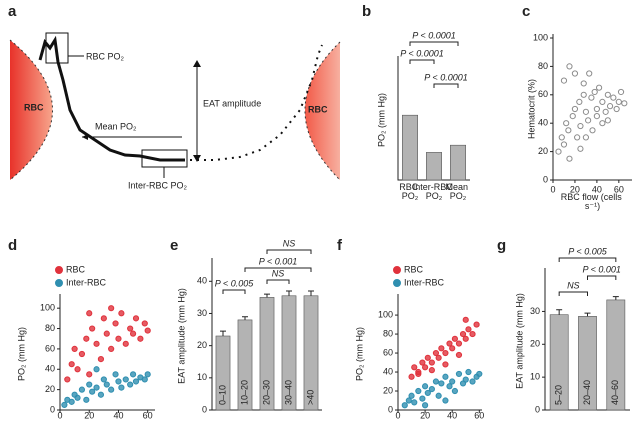 This screenshot has height=421, width=640. I want to click on annotation: P < 0.001, so click(601, 269).